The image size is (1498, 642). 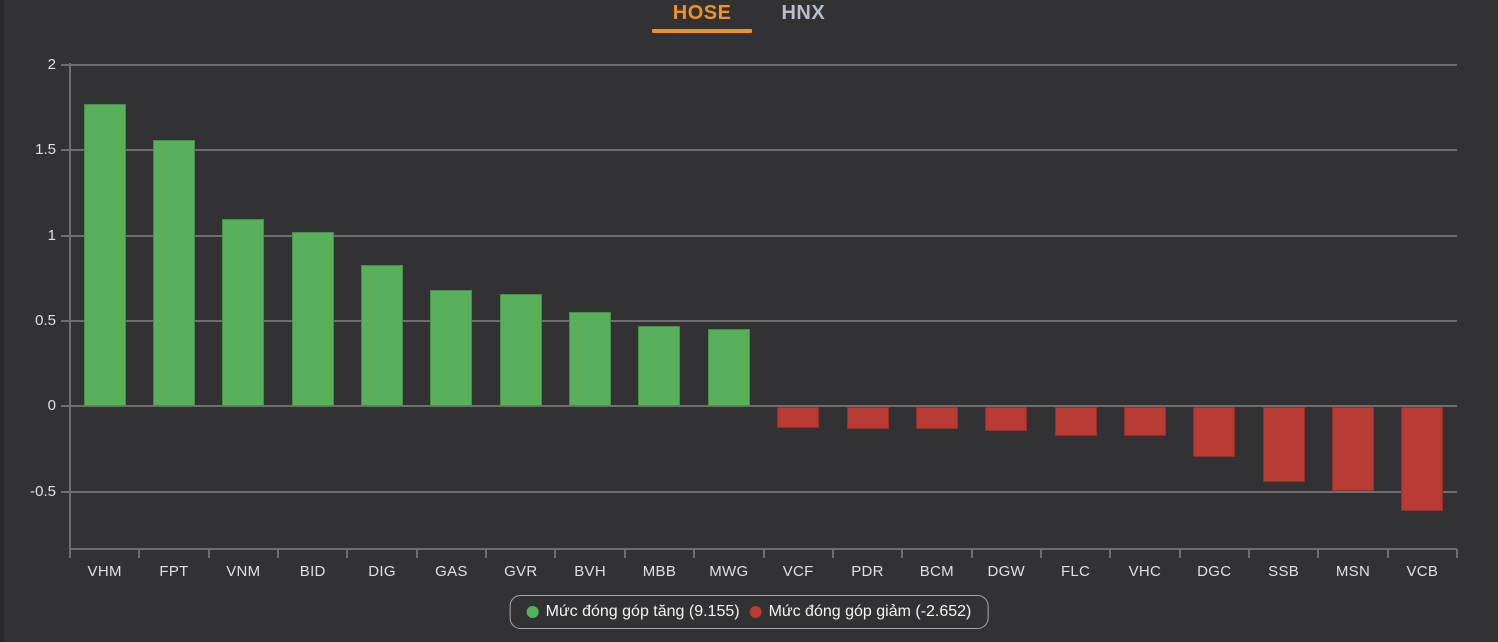 I want to click on tab-hnx: HNX, so click(x=803, y=18).